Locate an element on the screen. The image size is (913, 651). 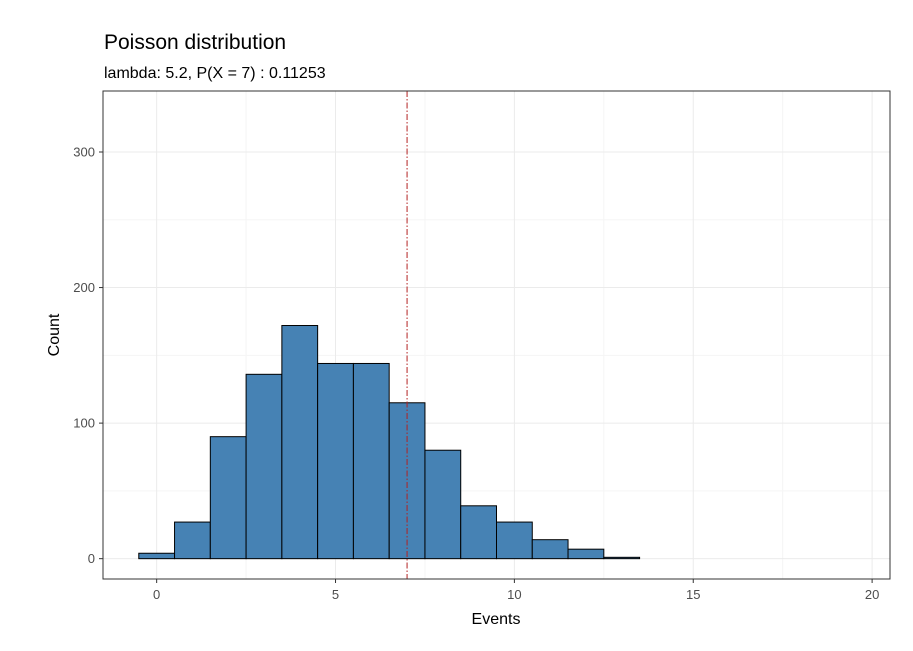
x-axis-title: Events is located at coordinates (496, 619).